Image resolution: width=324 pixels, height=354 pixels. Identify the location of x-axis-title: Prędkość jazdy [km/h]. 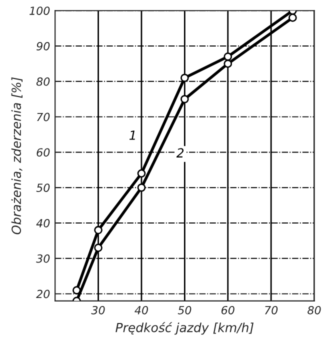
(185, 328).